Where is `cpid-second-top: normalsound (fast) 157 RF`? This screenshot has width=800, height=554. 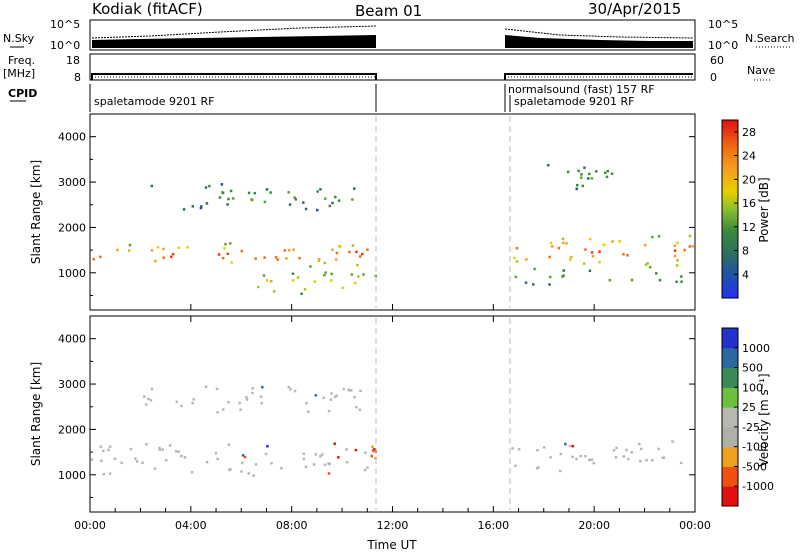
cpid-second-top: normalsound (fast) 157 RF is located at coordinates (581, 89).